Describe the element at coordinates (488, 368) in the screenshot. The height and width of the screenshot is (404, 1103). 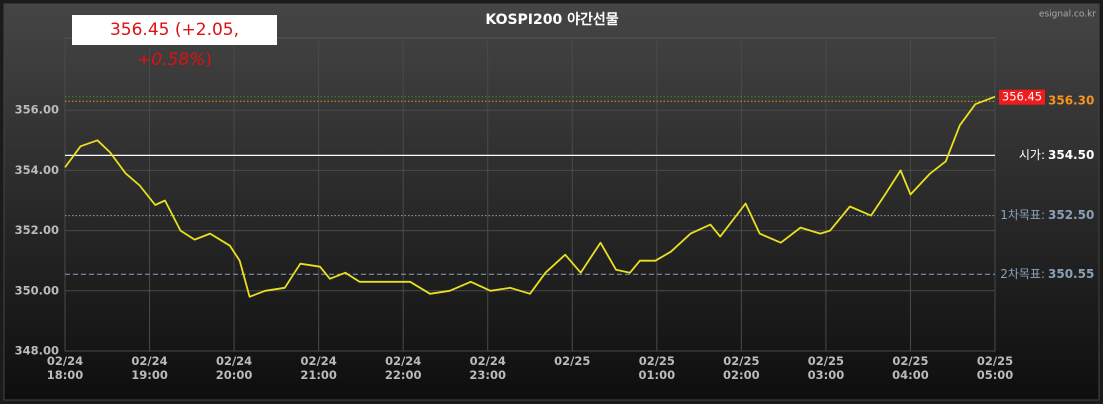
I see `x-tick-label: 02/24 23:00` at that location.